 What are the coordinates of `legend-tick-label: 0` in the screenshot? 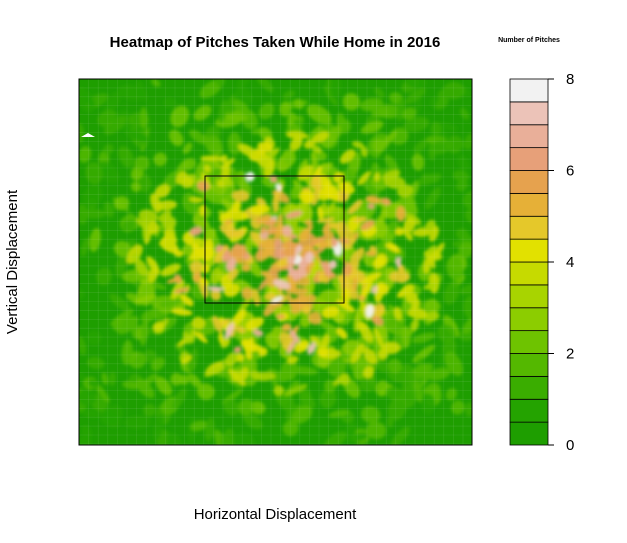 It's located at (570, 445).